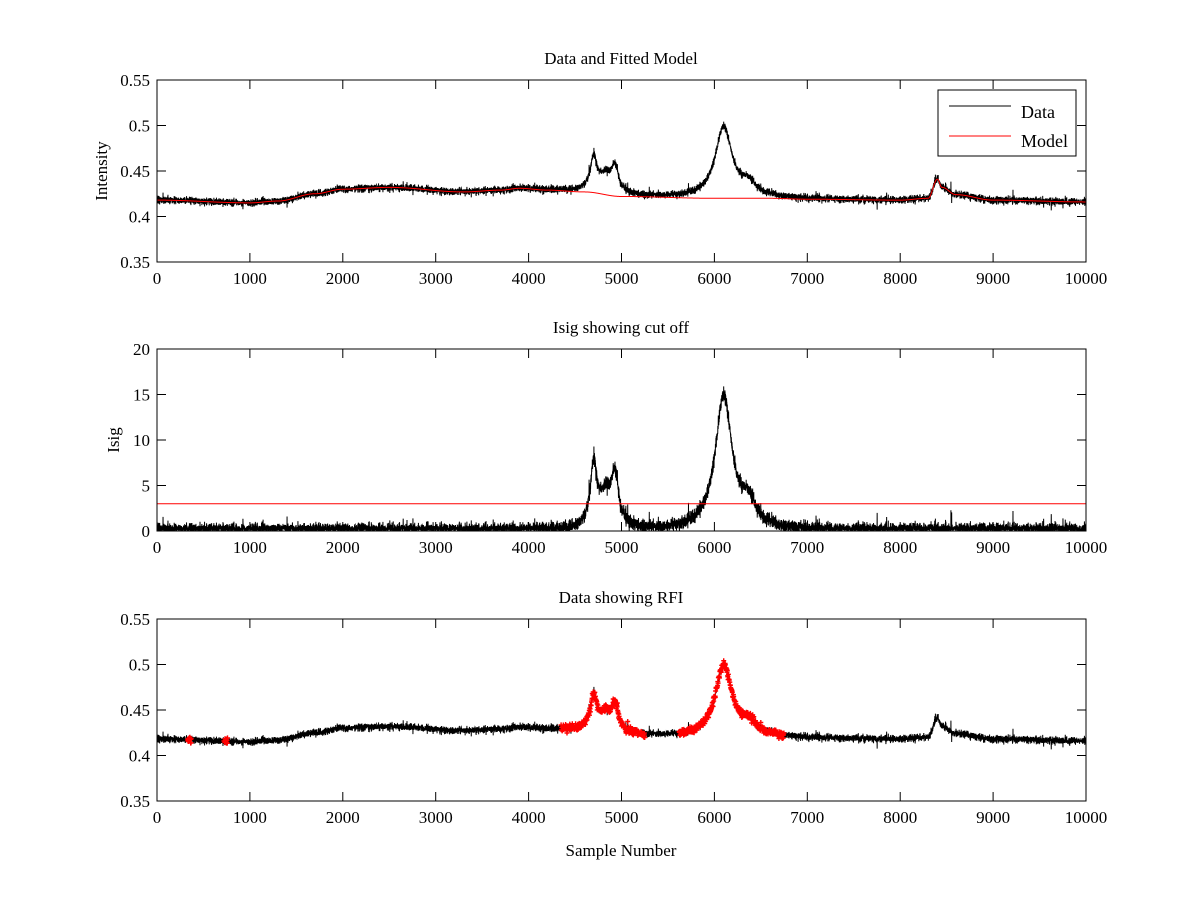  What do you see at coordinates (621, 58) in the screenshot?
I see `subplot-1-title: Data and Fitted Model` at bounding box center [621, 58].